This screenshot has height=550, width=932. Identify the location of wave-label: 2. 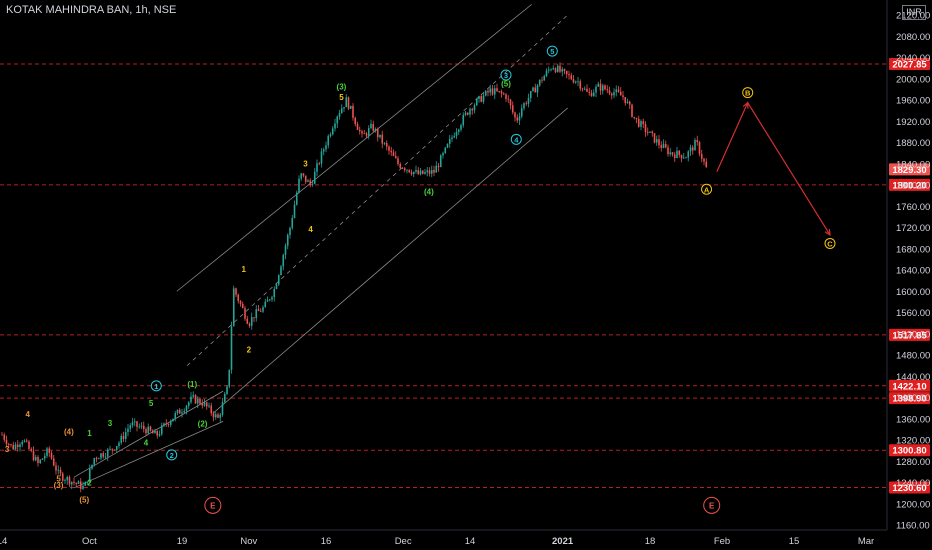
(89, 483).